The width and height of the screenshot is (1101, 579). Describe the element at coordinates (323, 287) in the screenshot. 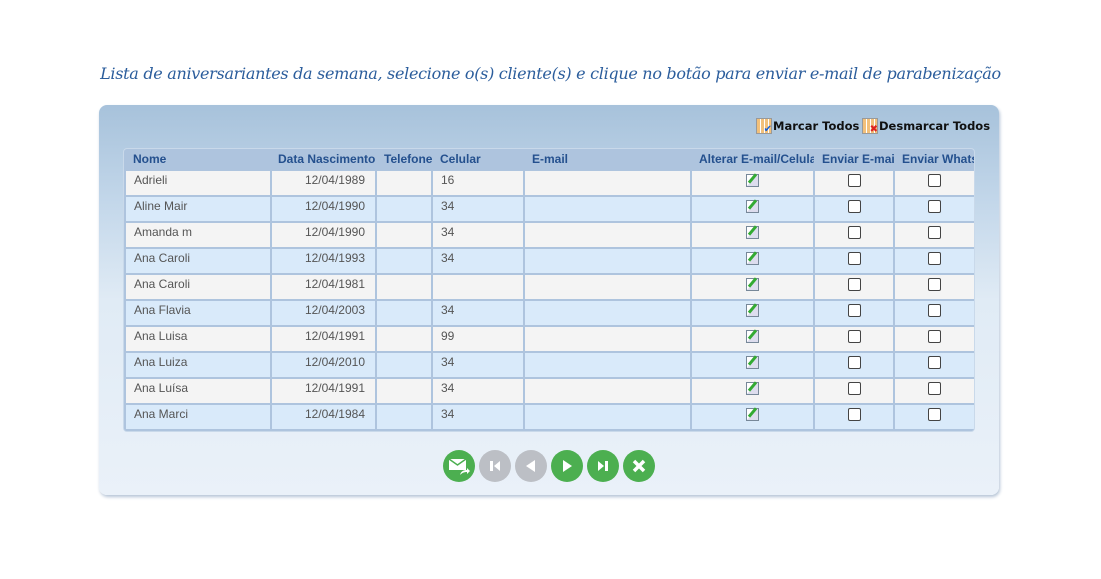

I see `birthdate-cell: 12/04/1981` at that location.